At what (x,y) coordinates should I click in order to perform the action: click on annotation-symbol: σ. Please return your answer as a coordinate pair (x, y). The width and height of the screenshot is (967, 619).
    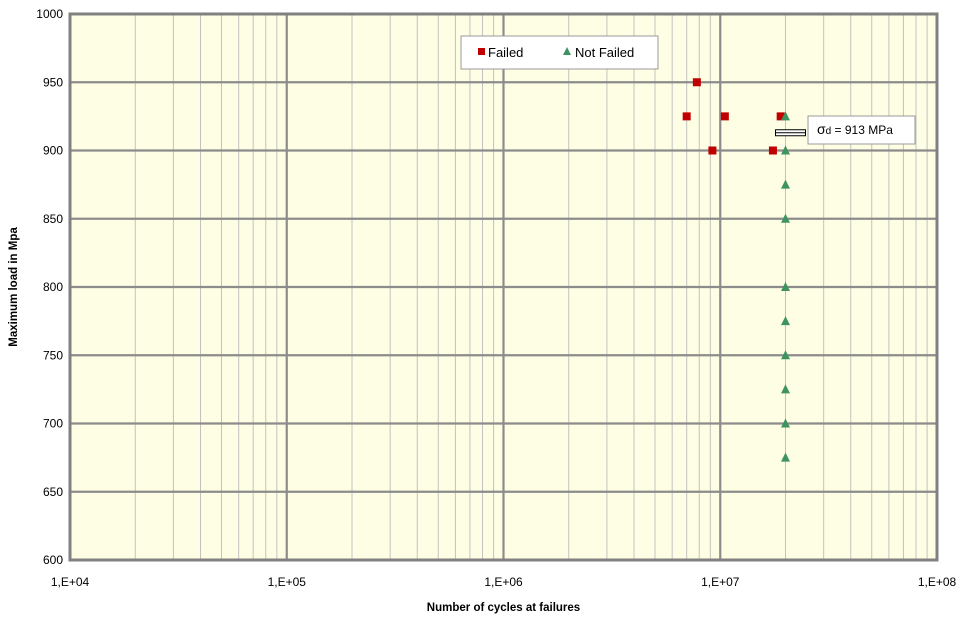
    Looking at the image, I should click on (821, 129).